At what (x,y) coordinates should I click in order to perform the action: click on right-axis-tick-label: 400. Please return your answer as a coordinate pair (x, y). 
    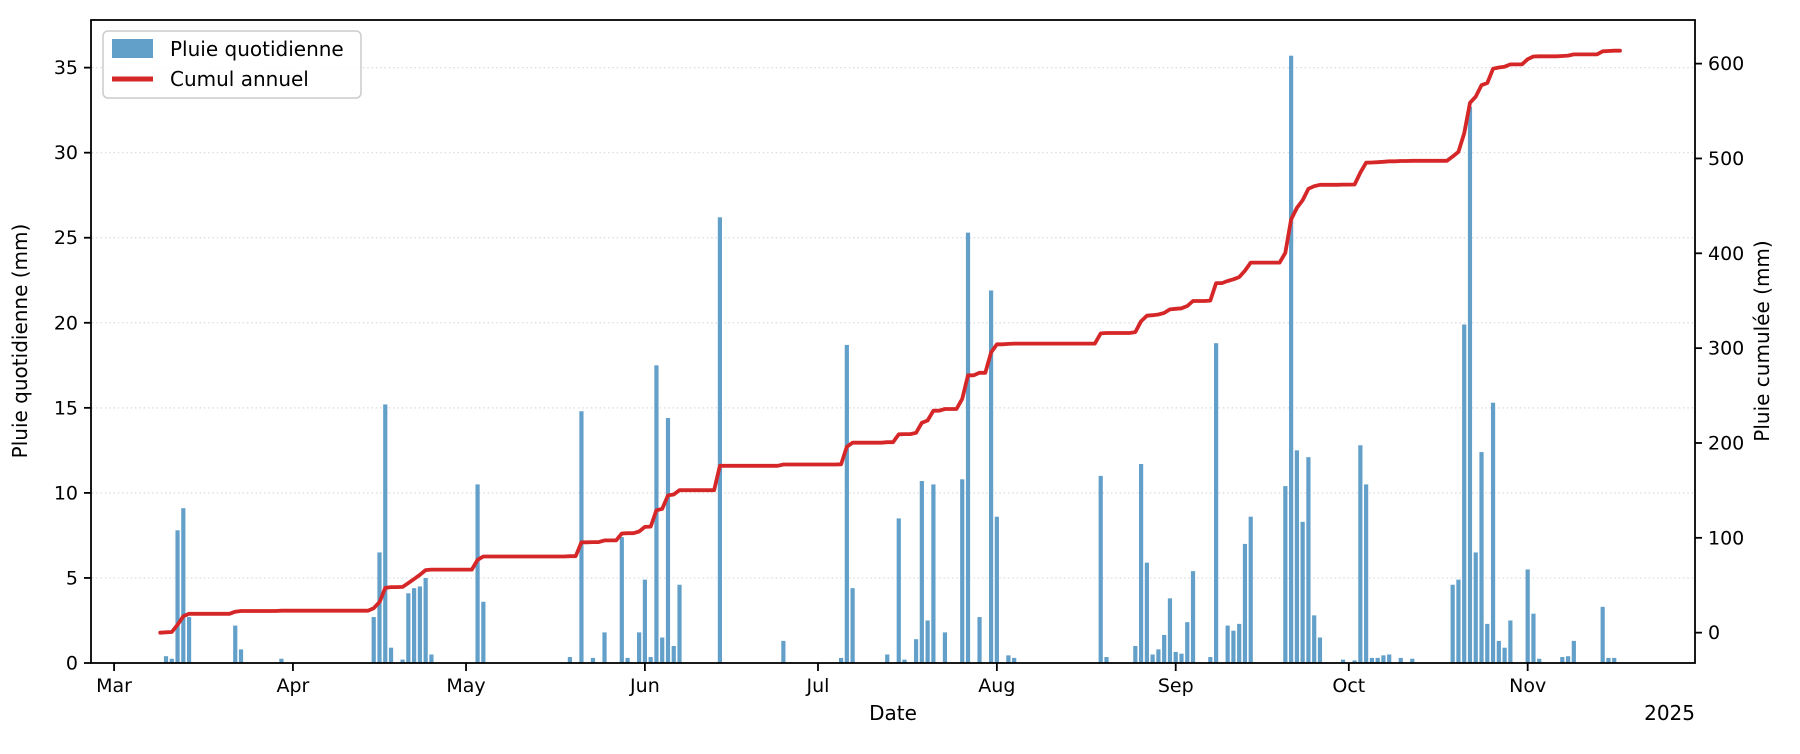
    Looking at the image, I should click on (1726, 254).